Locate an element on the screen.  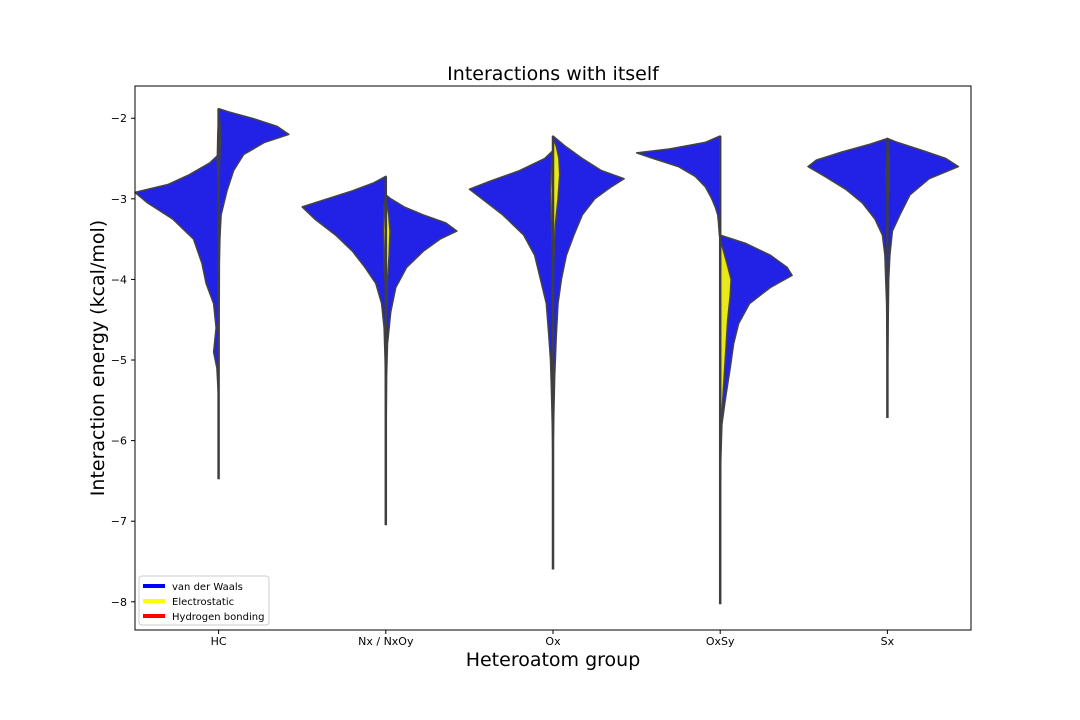
x-tick-label: Sx is located at coordinates (888, 641).